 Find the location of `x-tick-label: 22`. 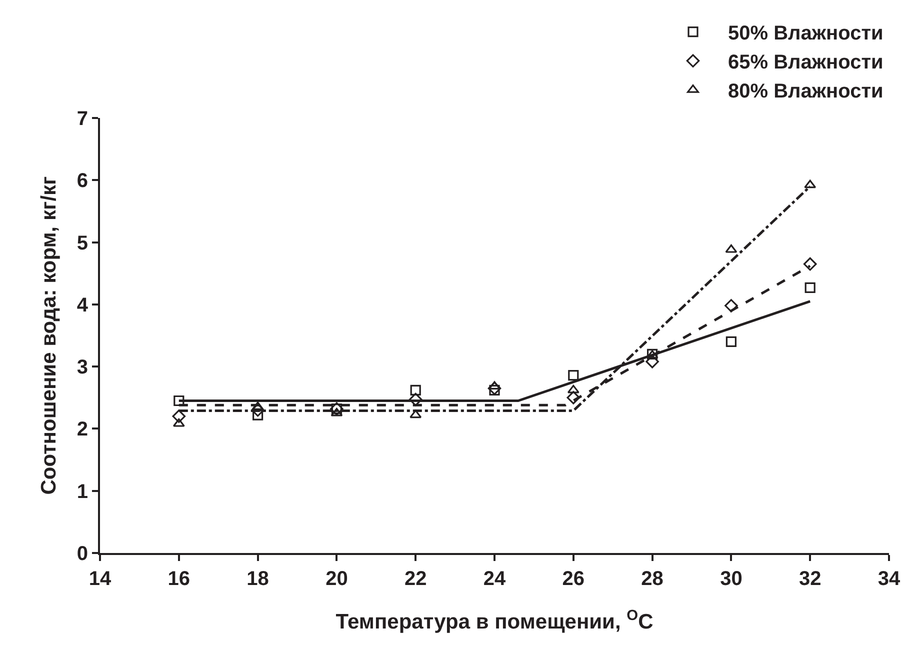

x-tick-label: 22 is located at coordinates (415, 579).